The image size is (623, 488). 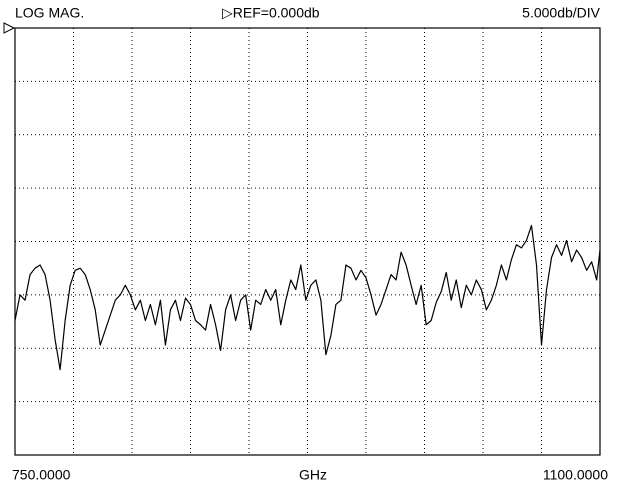 I want to click on reference-label: ▷REF=0.000db, so click(x=271, y=13).